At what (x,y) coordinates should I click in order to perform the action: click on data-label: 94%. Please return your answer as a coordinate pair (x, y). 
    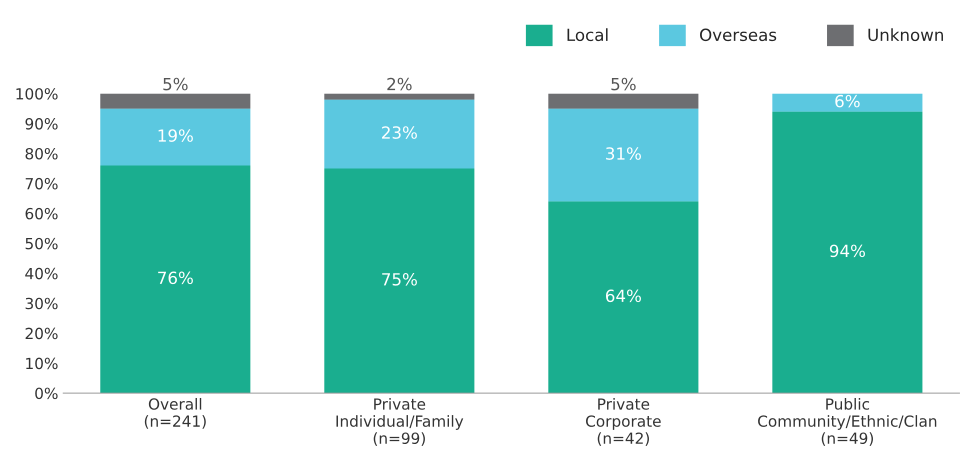
    Looking at the image, I should click on (847, 251).